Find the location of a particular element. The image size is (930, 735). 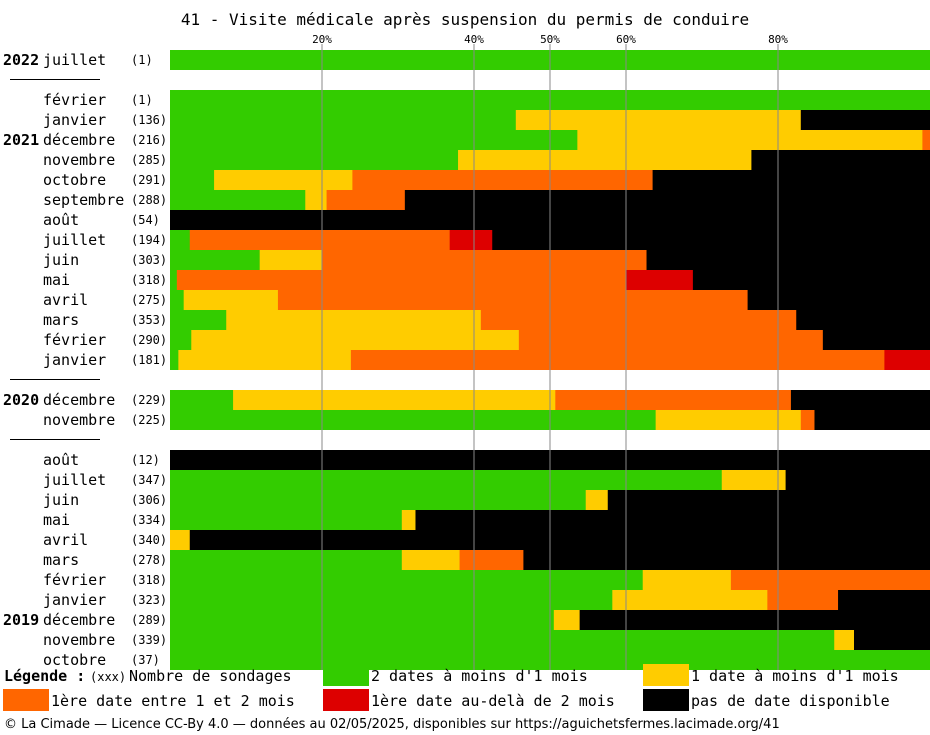

count-label: (306) is located at coordinates (149, 500).